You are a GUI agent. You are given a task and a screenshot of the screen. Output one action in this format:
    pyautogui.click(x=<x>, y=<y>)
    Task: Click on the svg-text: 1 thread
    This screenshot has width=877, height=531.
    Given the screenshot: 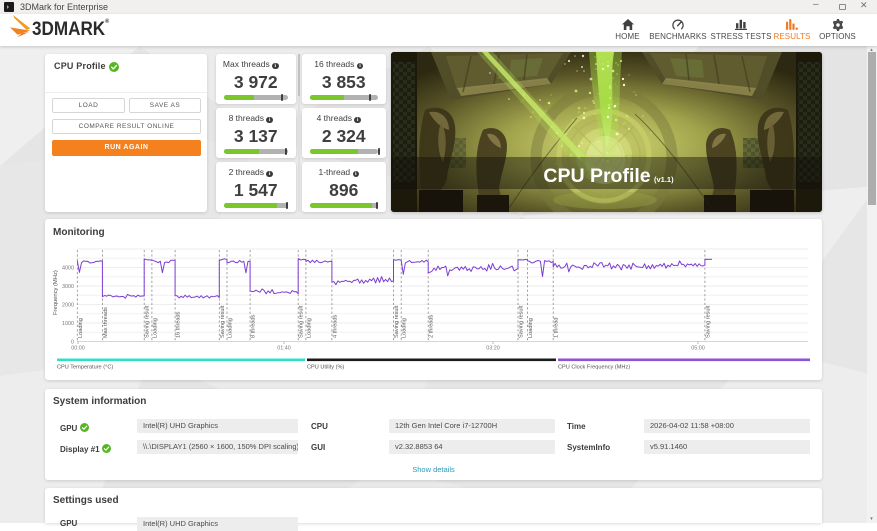 What is the action you would take?
    pyautogui.click(x=557, y=327)
    